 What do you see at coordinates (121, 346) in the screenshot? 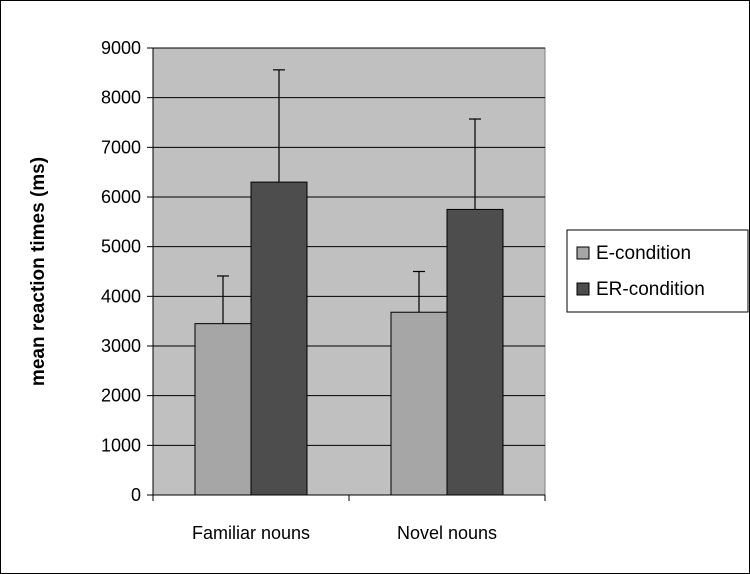
I see `y-tick-label: 3000` at bounding box center [121, 346].